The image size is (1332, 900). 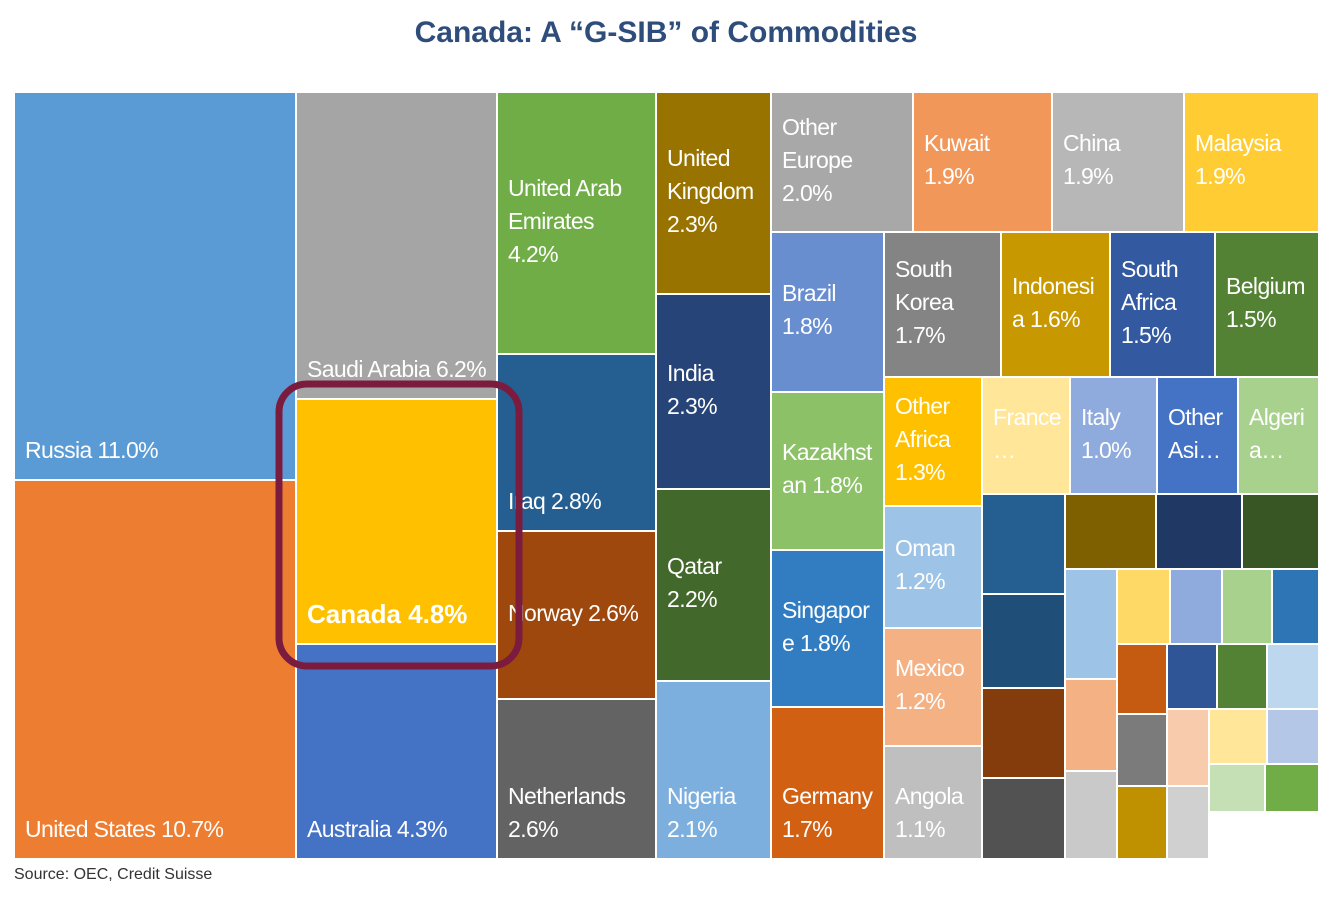 I want to click on value-label: 1.8%, so click(x=837, y=485).